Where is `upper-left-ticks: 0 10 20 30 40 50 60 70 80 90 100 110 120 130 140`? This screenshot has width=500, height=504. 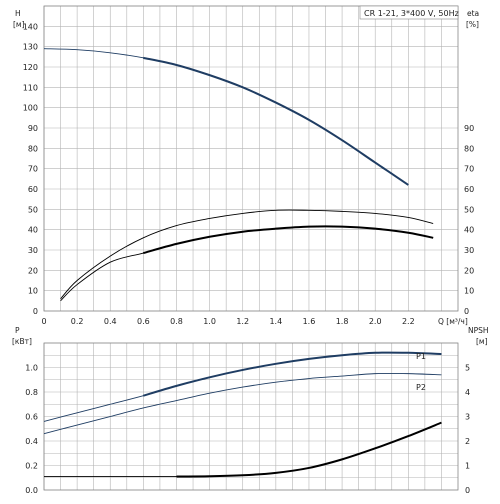
upper-left-ticks: 0 10 20 30 40 50 60 70 80 90 100 110 120 130 140 is located at coordinates (30, 169).